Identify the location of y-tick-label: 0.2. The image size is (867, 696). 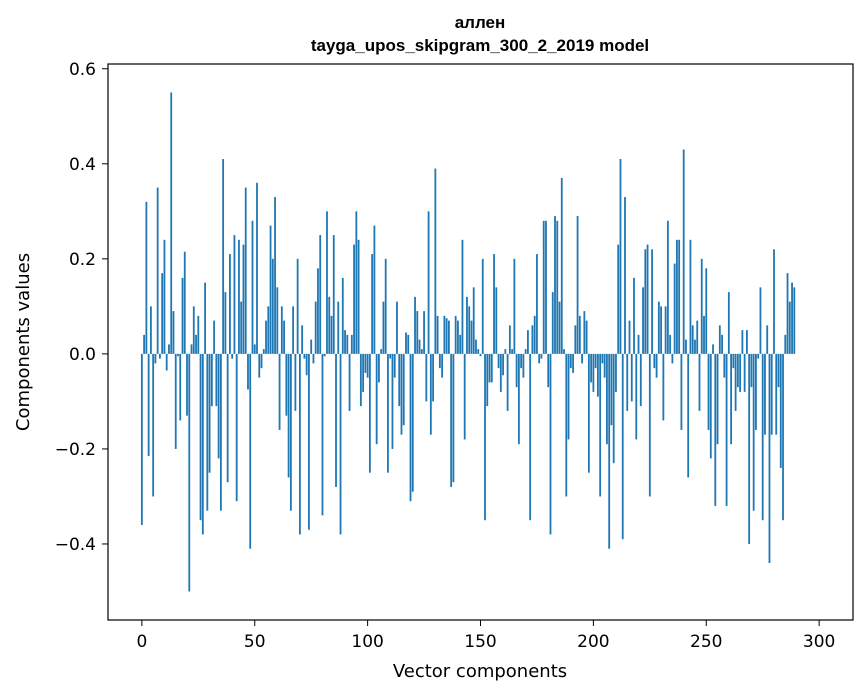
(82, 260).